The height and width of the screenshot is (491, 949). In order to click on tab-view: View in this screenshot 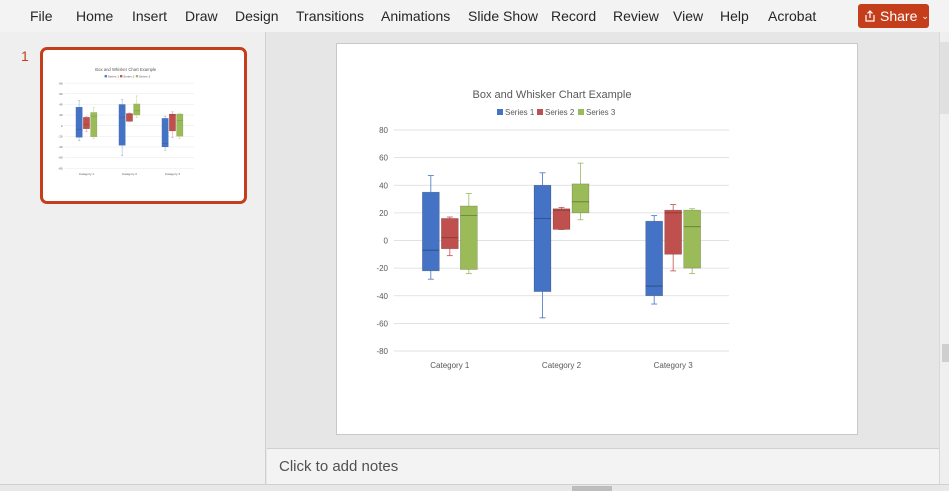, I will do `click(688, 16)`.